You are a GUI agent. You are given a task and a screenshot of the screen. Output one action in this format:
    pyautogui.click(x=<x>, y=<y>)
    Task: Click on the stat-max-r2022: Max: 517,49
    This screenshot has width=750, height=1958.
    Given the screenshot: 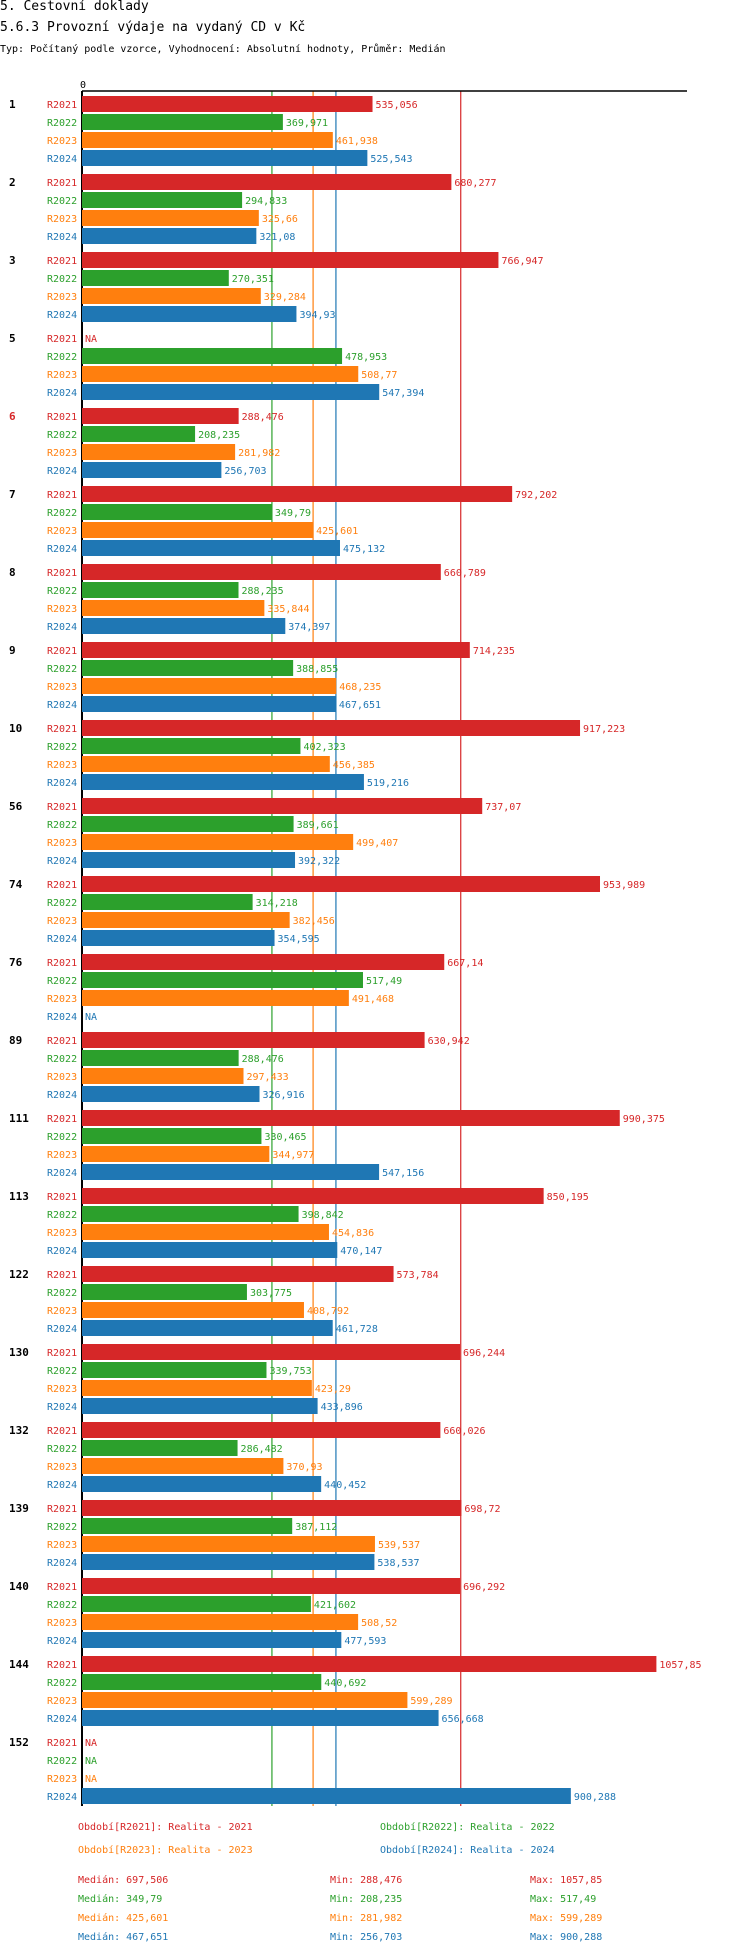 What is the action you would take?
    pyautogui.click(x=563, y=1899)
    